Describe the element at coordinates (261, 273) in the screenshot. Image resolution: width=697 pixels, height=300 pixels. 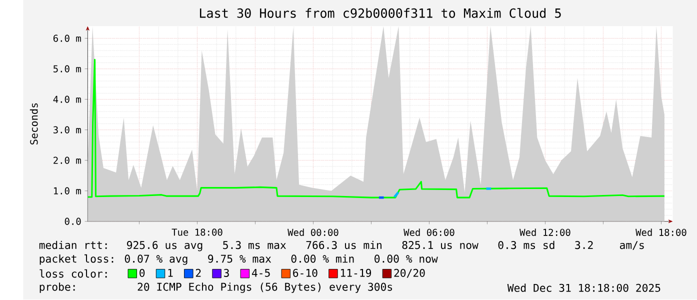
I see `legend-label: 4-5` at that location.